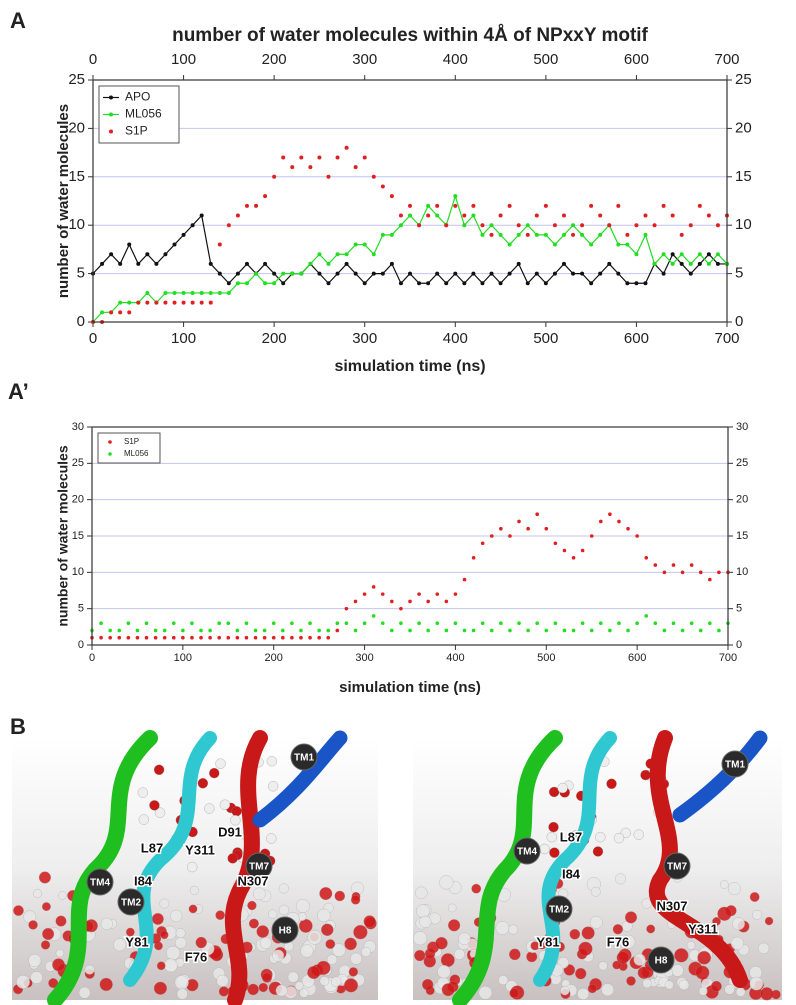 This screenshot has width=796, height=1005. What do you see at coordinates (304, 758) in the screenshot?
I see `helix-label: TM1` at bounding box center [304, 758].